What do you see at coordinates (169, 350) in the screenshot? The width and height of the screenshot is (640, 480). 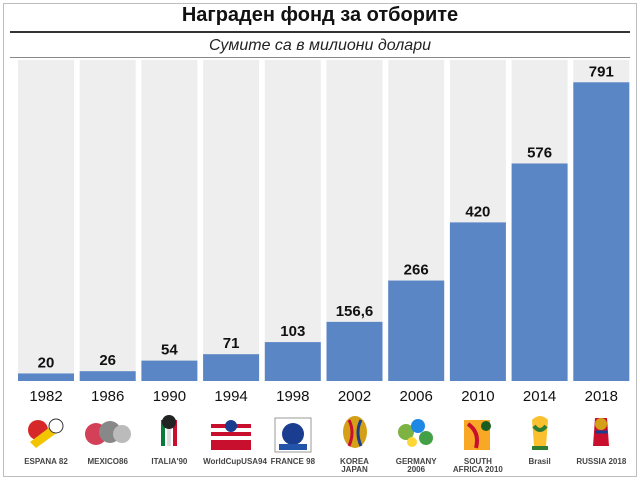 I see `value-label-1990: 54` at bounding box center [169, 350].